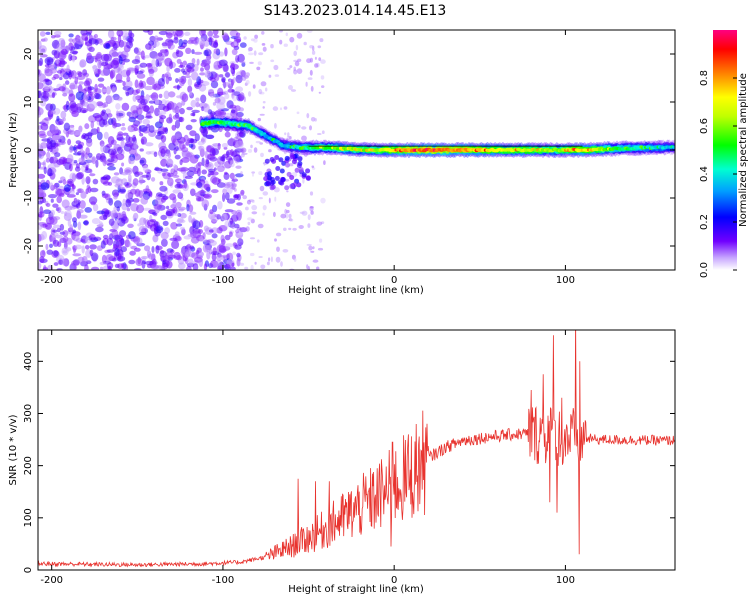 The height and width of the screenshot is (600, 750). I want to click on x-tick-label: 0, so click(394, 580).